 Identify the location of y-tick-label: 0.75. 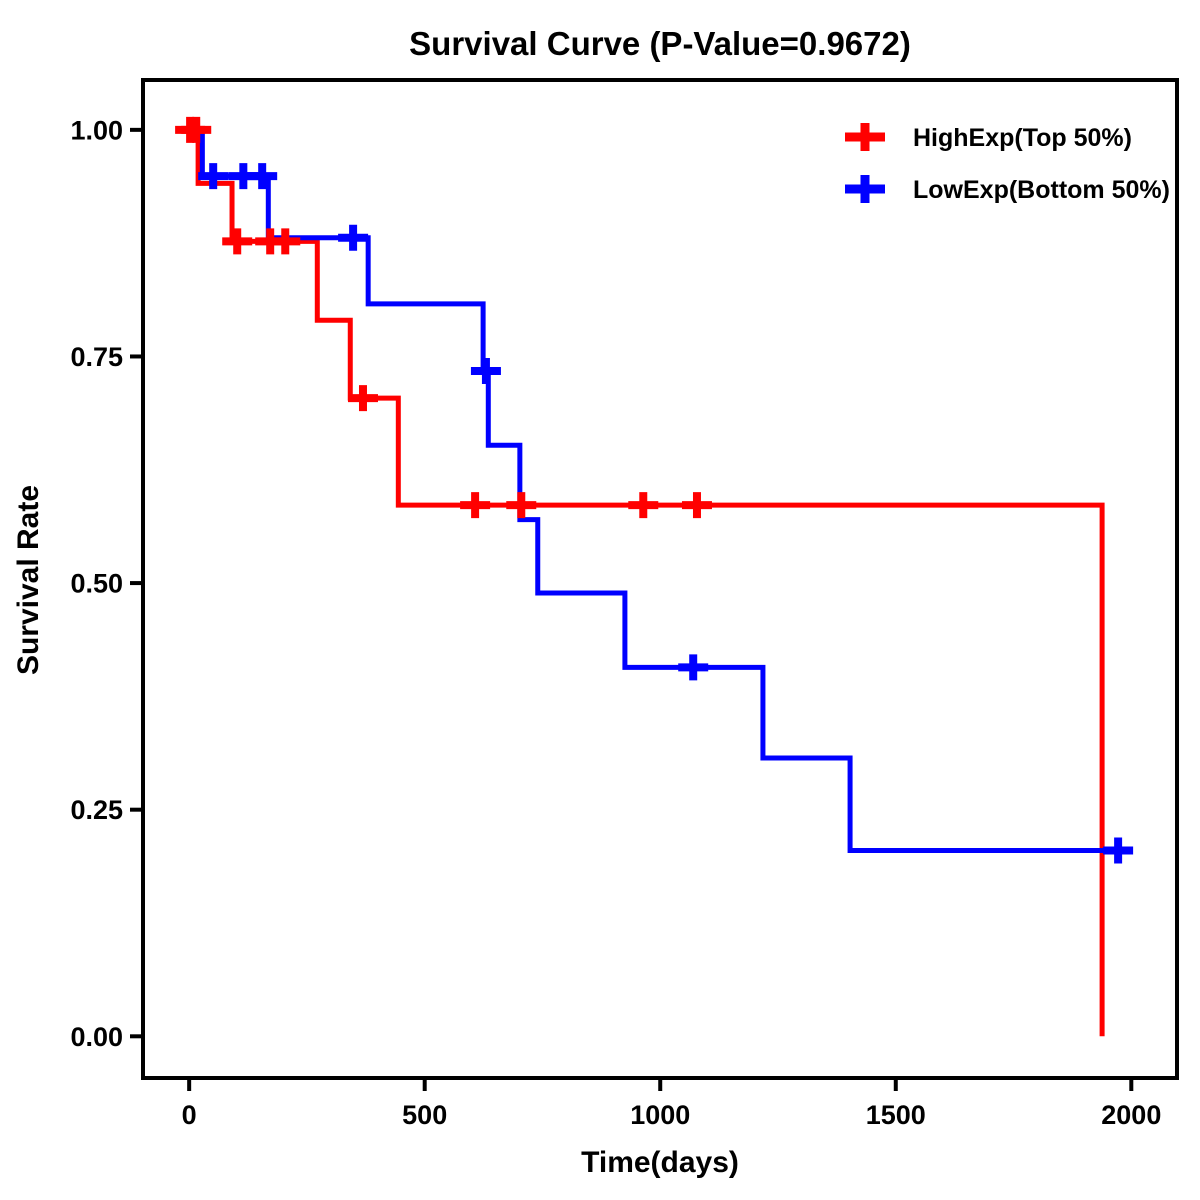
(96, 357).